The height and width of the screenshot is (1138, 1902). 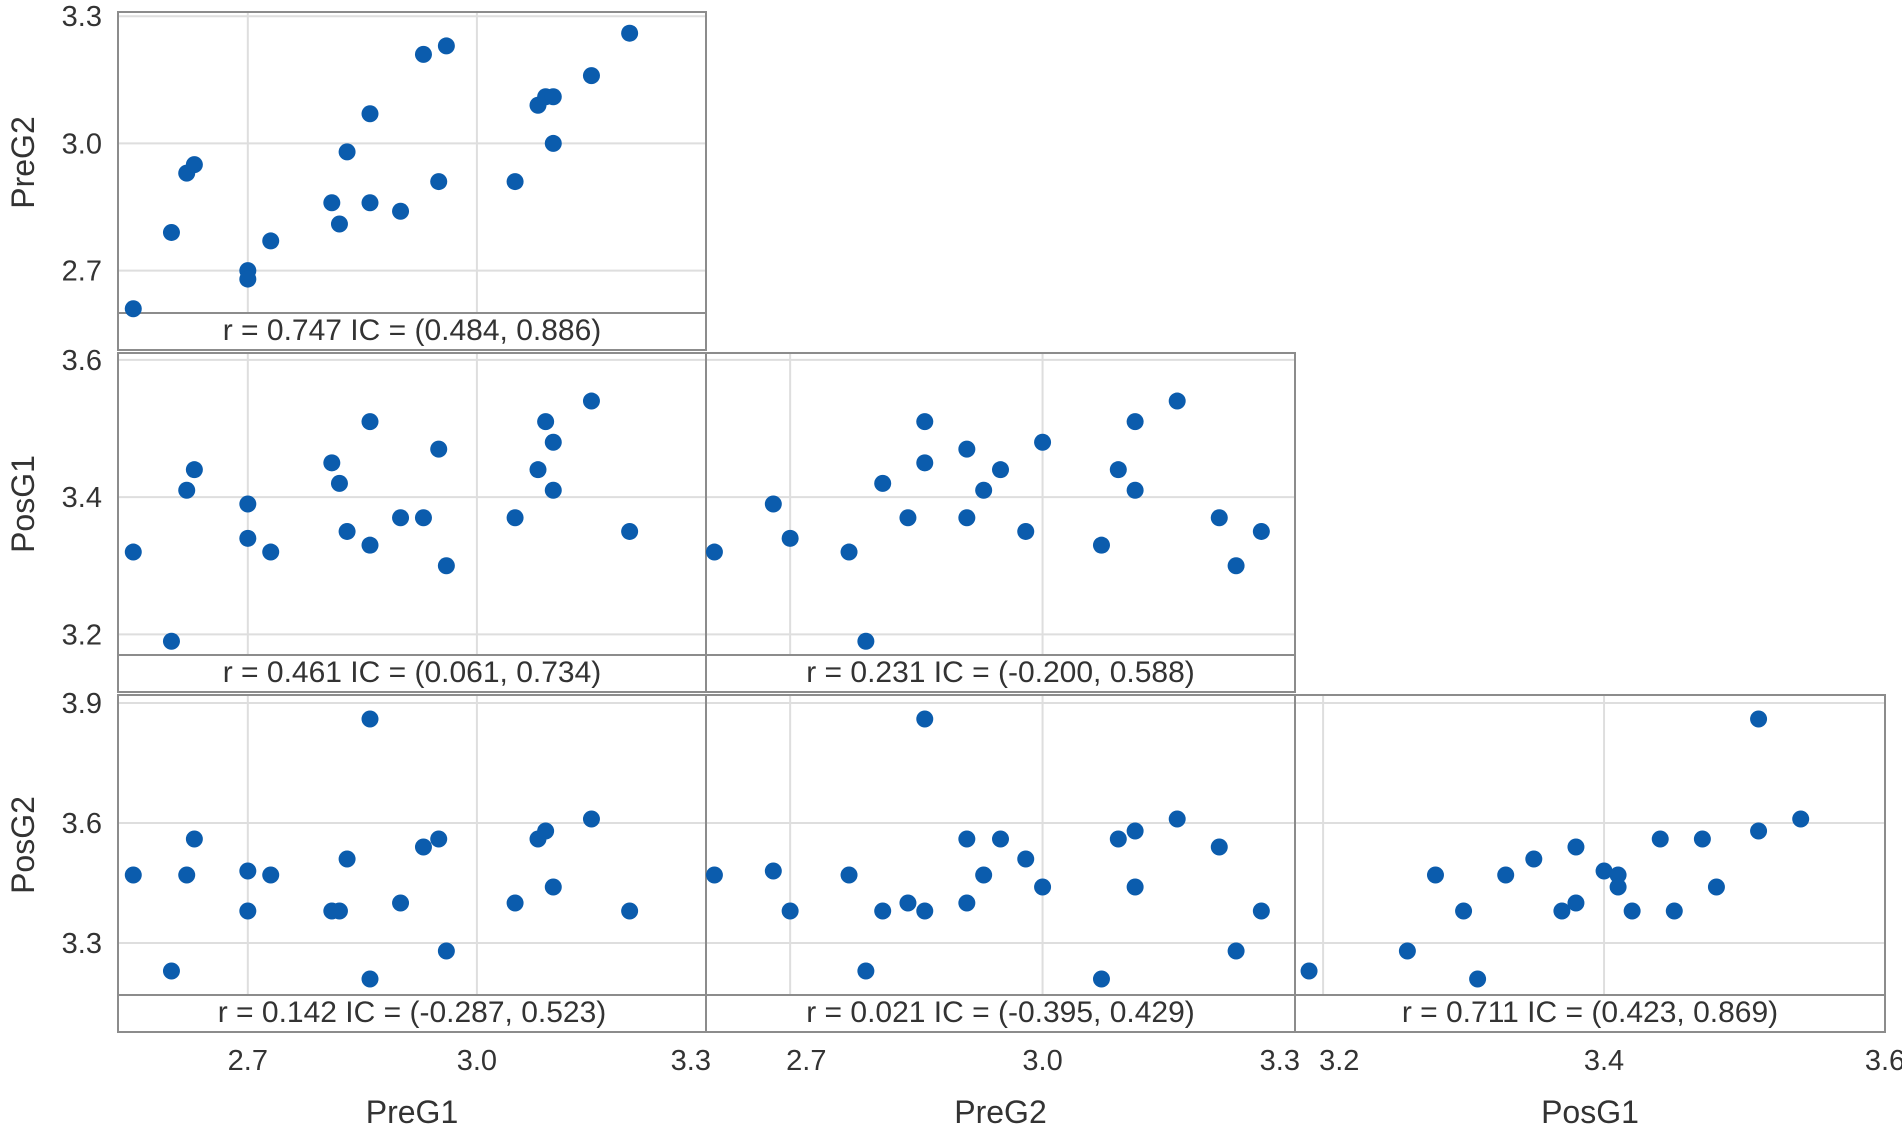 What do you see at coordinates (23, 845) in the screenshot?
I see `y-axis-label-posg2: PosG2` at bounding box center [23, 845].